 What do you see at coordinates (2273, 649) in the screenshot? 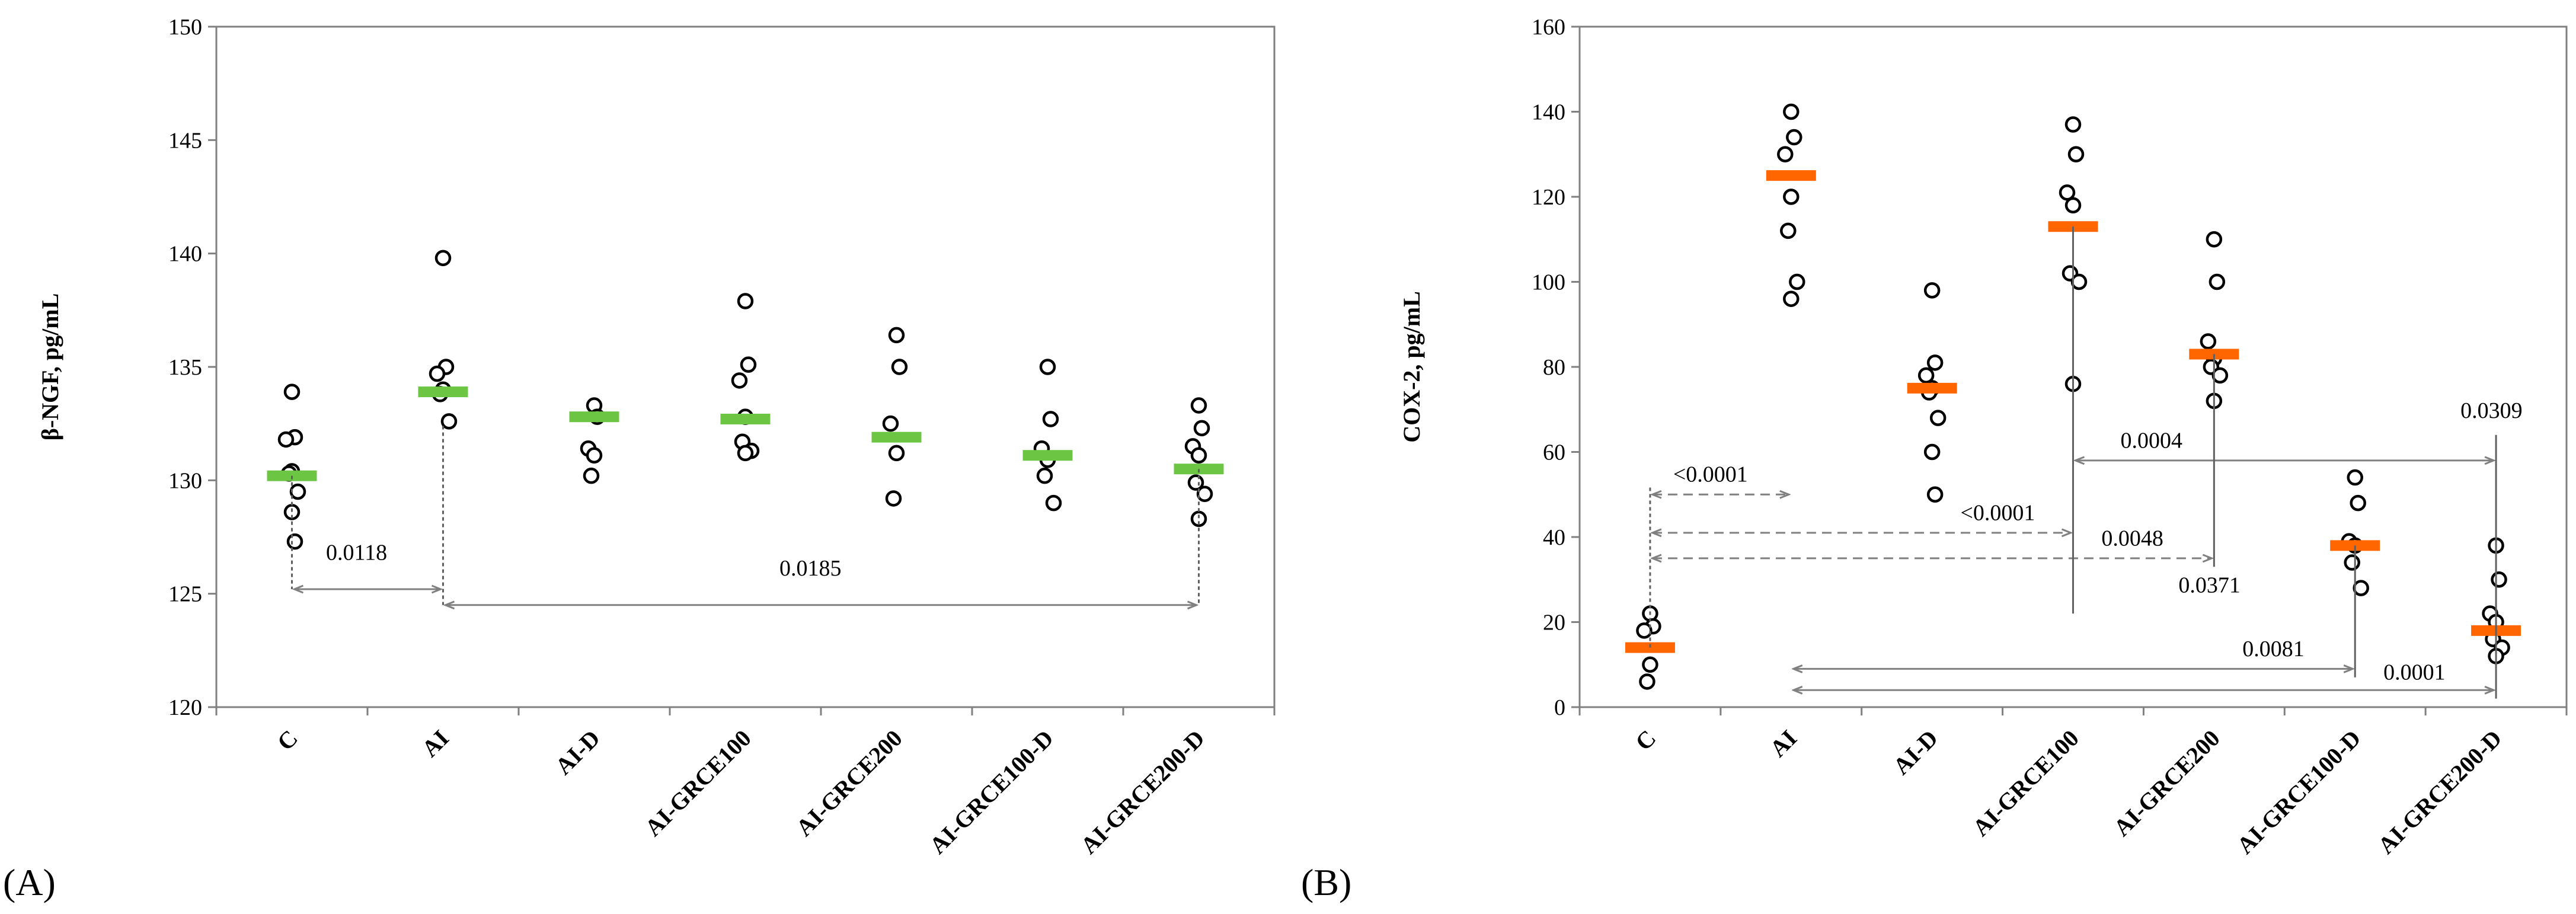
I see `p-value-label: 0.0081` at bounding box center [2273, 649].